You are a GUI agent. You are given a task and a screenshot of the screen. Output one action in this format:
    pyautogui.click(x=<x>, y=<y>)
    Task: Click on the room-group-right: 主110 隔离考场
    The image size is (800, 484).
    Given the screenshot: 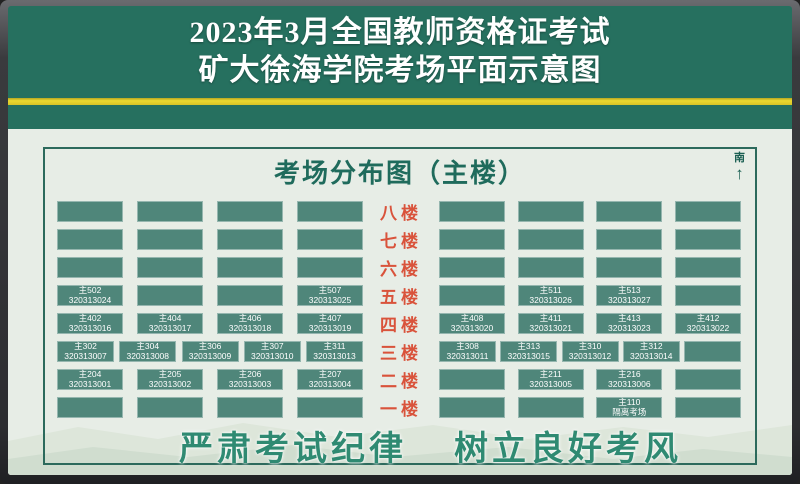 What is the action you would take?
    pyautogui.click(x=590, y=407)
    